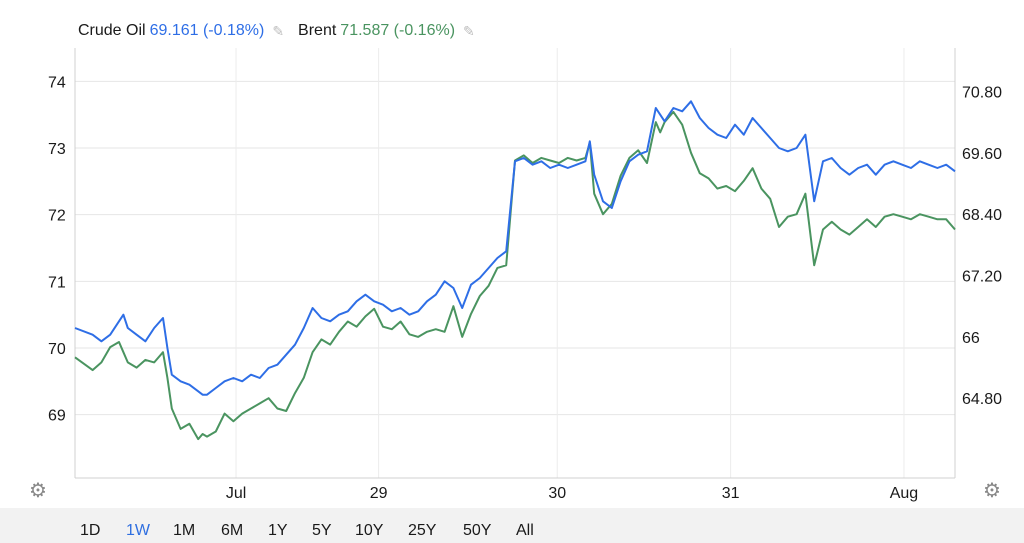  I want to click on left-axis-tick-label: 74, so click(57, 82).